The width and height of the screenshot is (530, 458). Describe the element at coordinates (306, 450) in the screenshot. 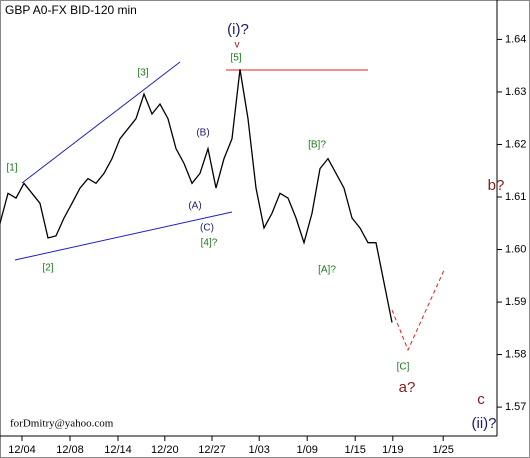

I see `x-tick-label: 1/09` at that location.